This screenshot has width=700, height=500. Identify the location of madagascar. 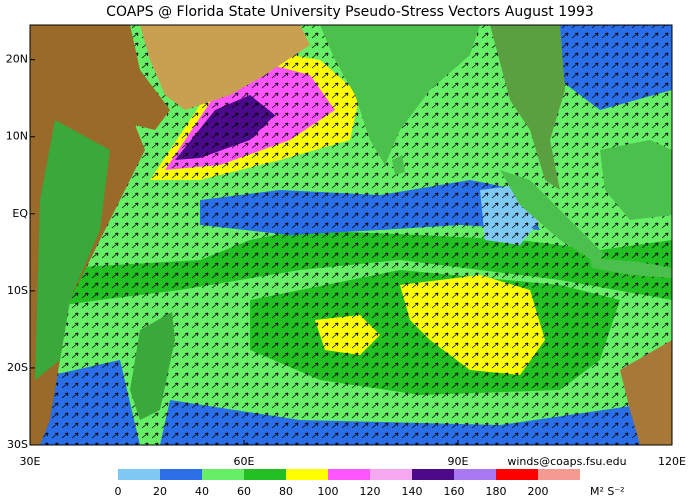
(152, 366).